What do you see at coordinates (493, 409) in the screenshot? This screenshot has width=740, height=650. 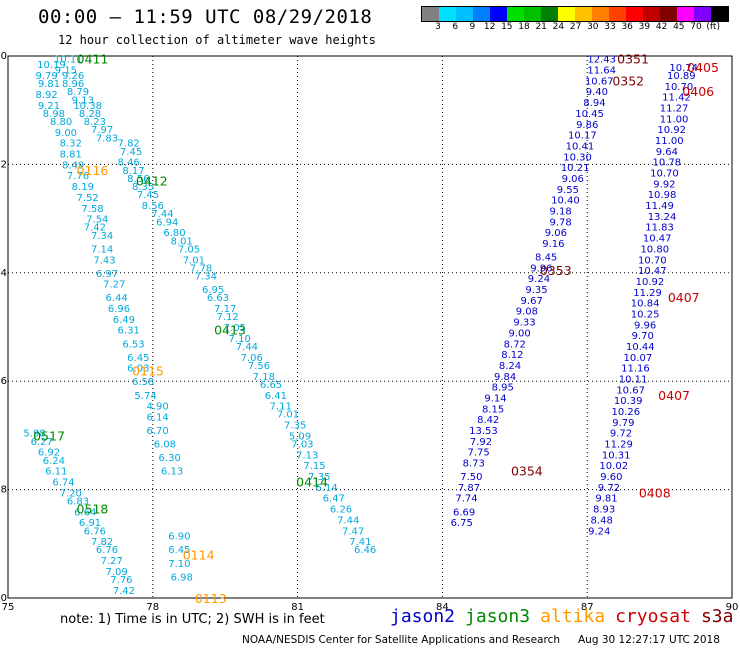 I see `wave-height-value: 8.15` at bounding box center [493, 409].